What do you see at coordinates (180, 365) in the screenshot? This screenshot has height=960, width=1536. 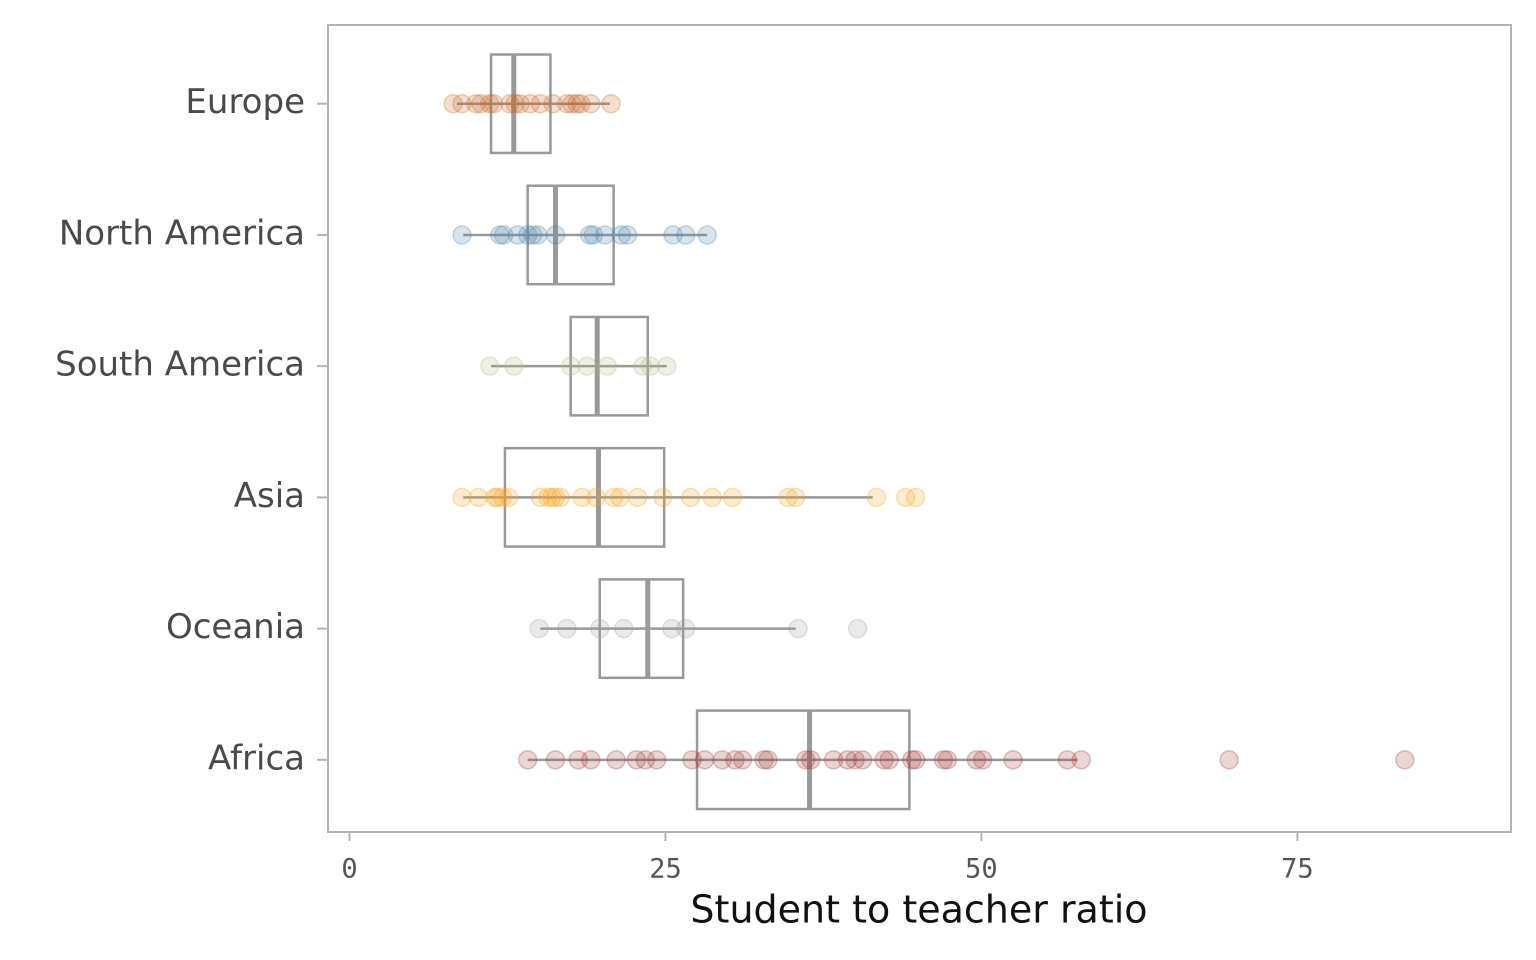 I see `category-label: South America` at bounding box center [180, 365].